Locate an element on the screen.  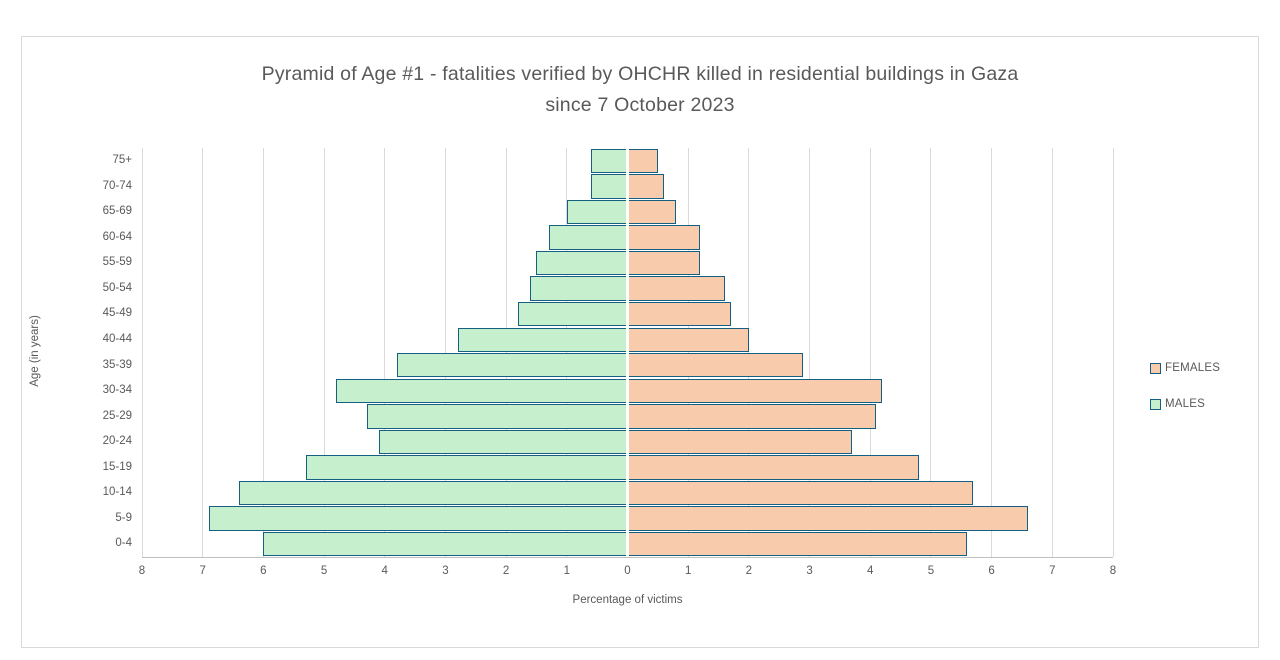
legend-label: FEMALES is located at coordinates (1193, 368).